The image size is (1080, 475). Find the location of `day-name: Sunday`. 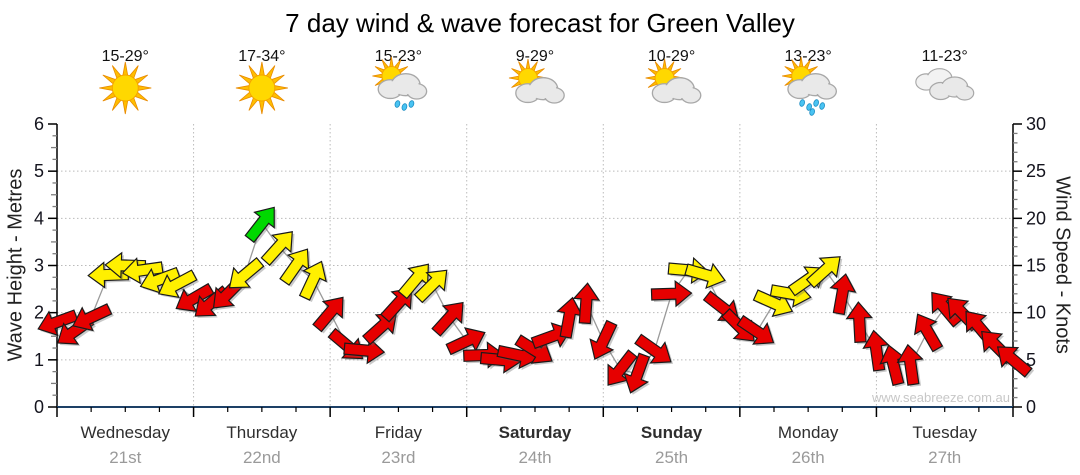

day-name: Sunday is located at coordinates (672, 432).